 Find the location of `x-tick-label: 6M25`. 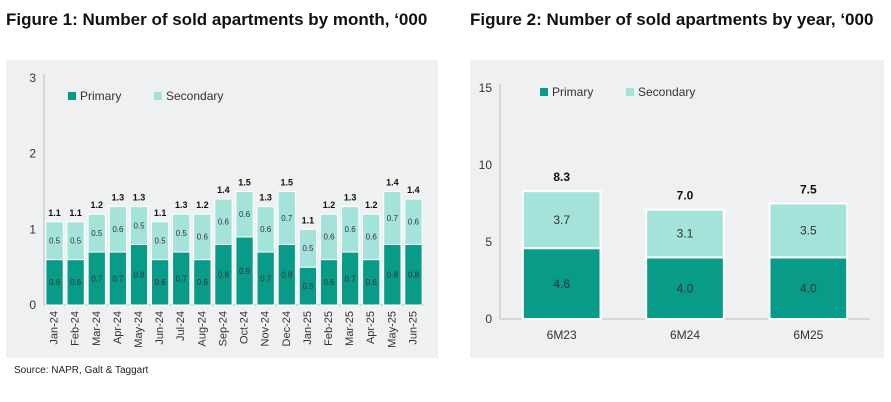

x-tick-label: 6M25 is located at coordinates (808, 335).